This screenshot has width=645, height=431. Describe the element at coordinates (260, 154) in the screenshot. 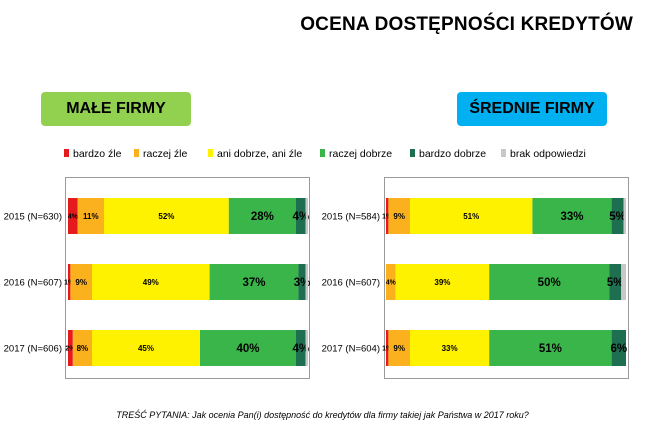

I see `legend-label: ani dobrze, ani źle` at that location.